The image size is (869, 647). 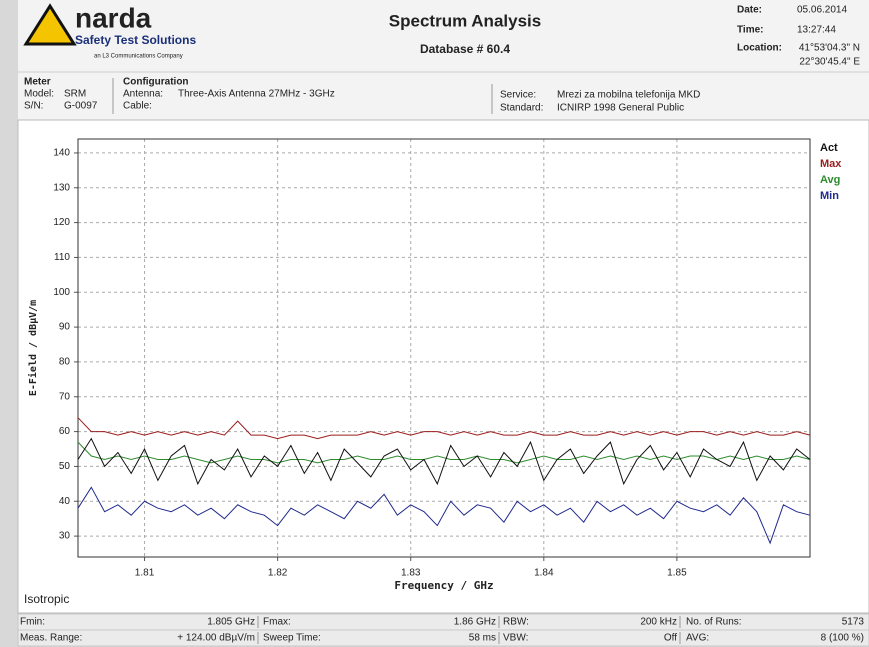 What do you see at coordinates (465, 20) in the screenshot?
I see `title: Spectrum Analysis` at bounding box center [465, 20].